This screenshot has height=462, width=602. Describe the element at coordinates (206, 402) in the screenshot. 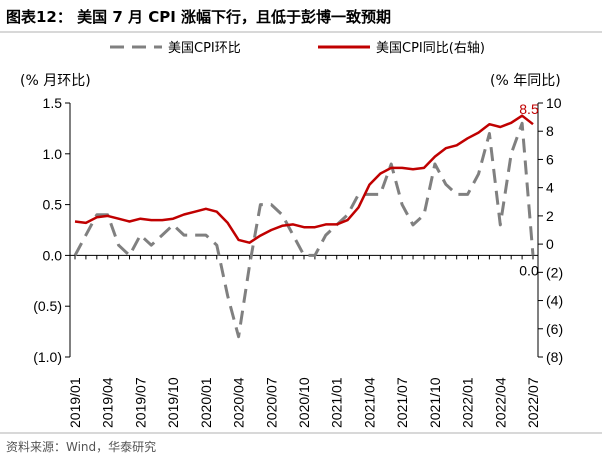

I see `x-tick-label: 2020/01` at that location.